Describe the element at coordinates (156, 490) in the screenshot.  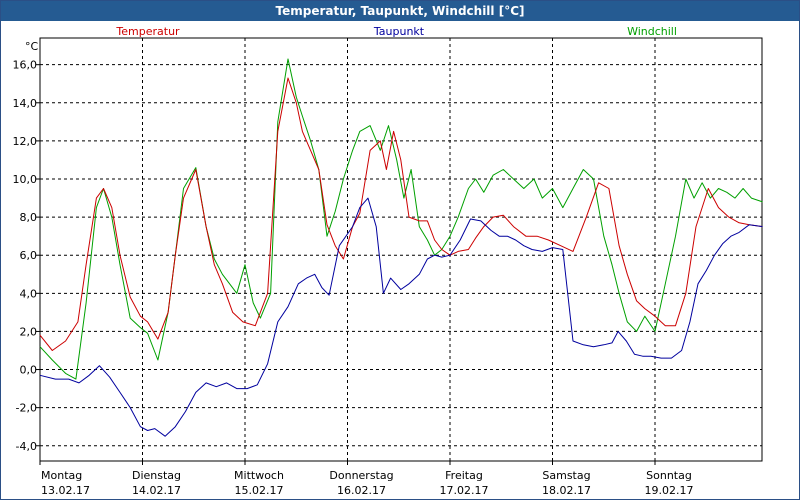
I see `x-date-label: 14.02.17` at that location.